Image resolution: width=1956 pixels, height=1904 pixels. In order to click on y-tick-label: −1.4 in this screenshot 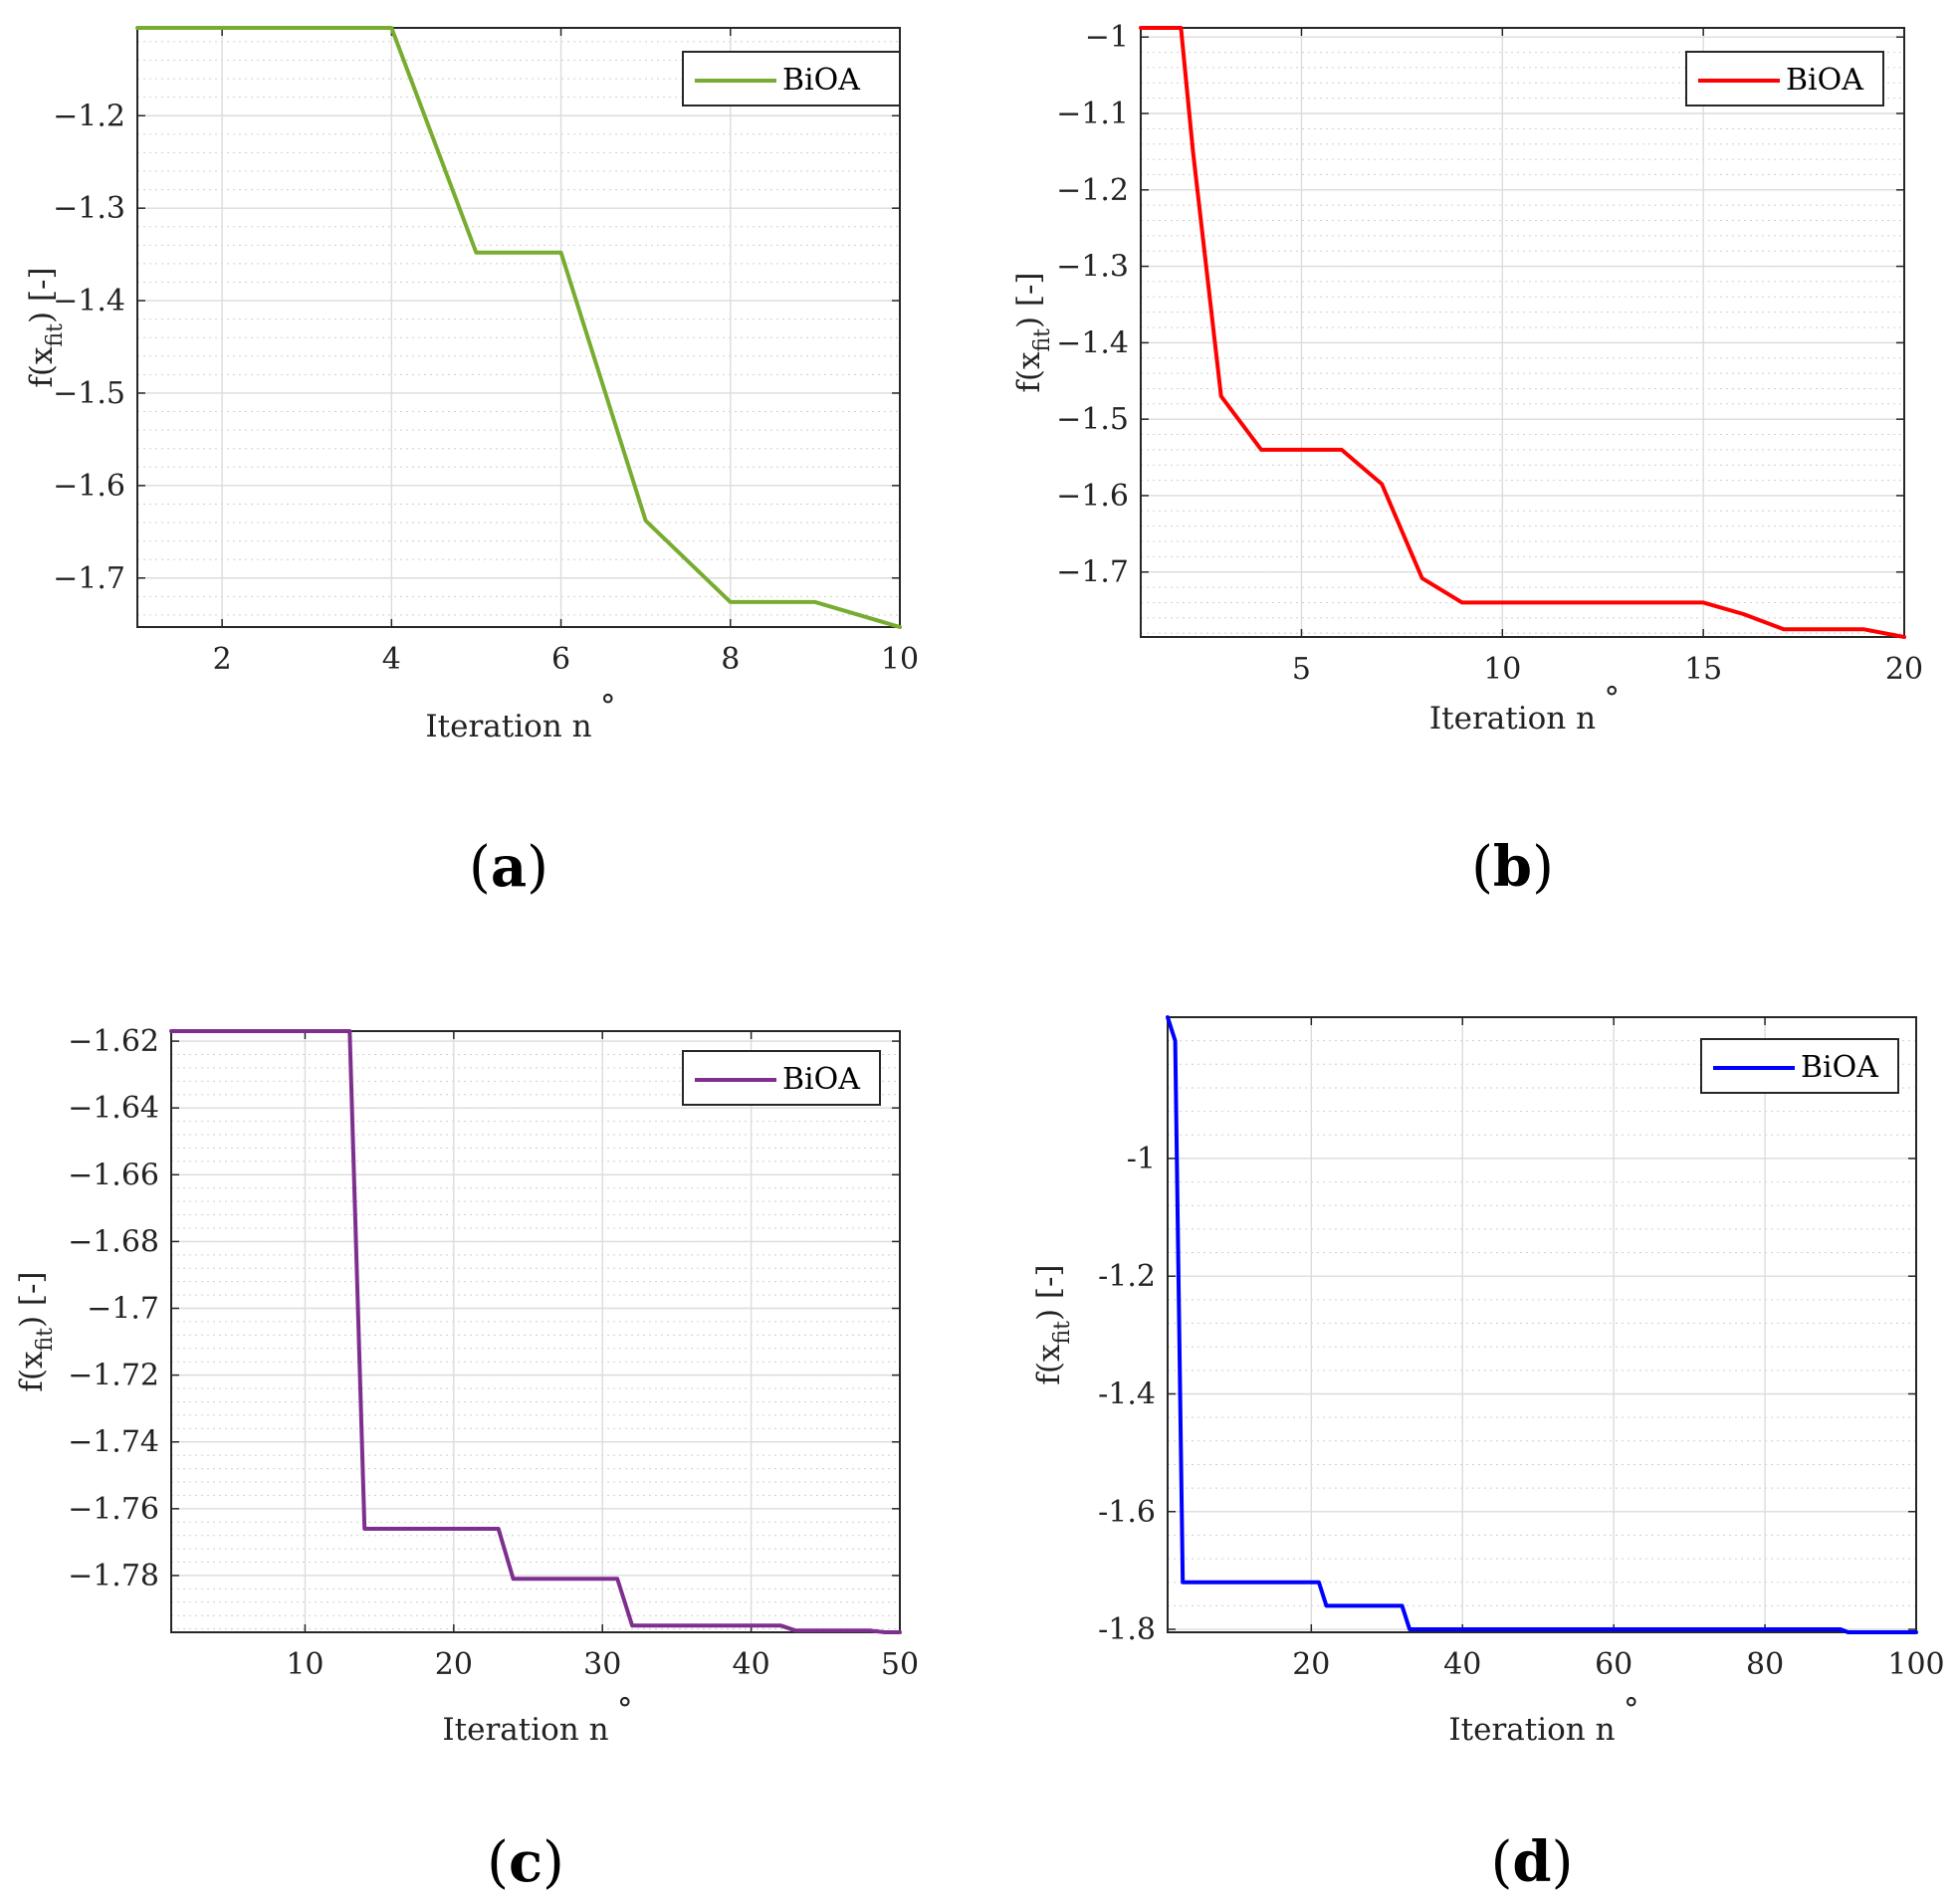, I will do `click(89, 301)`.